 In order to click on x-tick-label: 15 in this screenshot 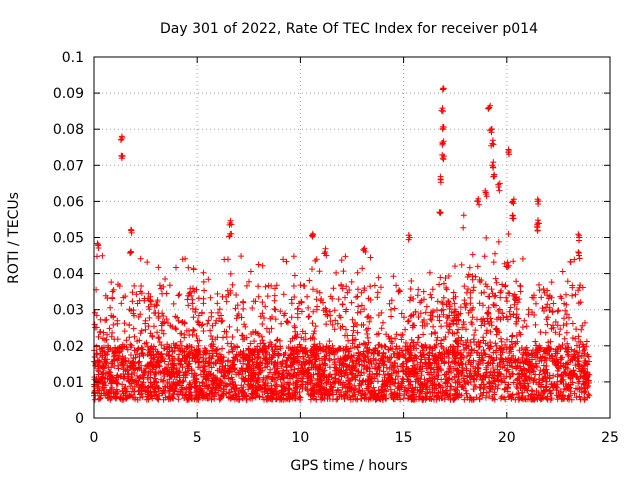, I will do `click(404, 438)`.